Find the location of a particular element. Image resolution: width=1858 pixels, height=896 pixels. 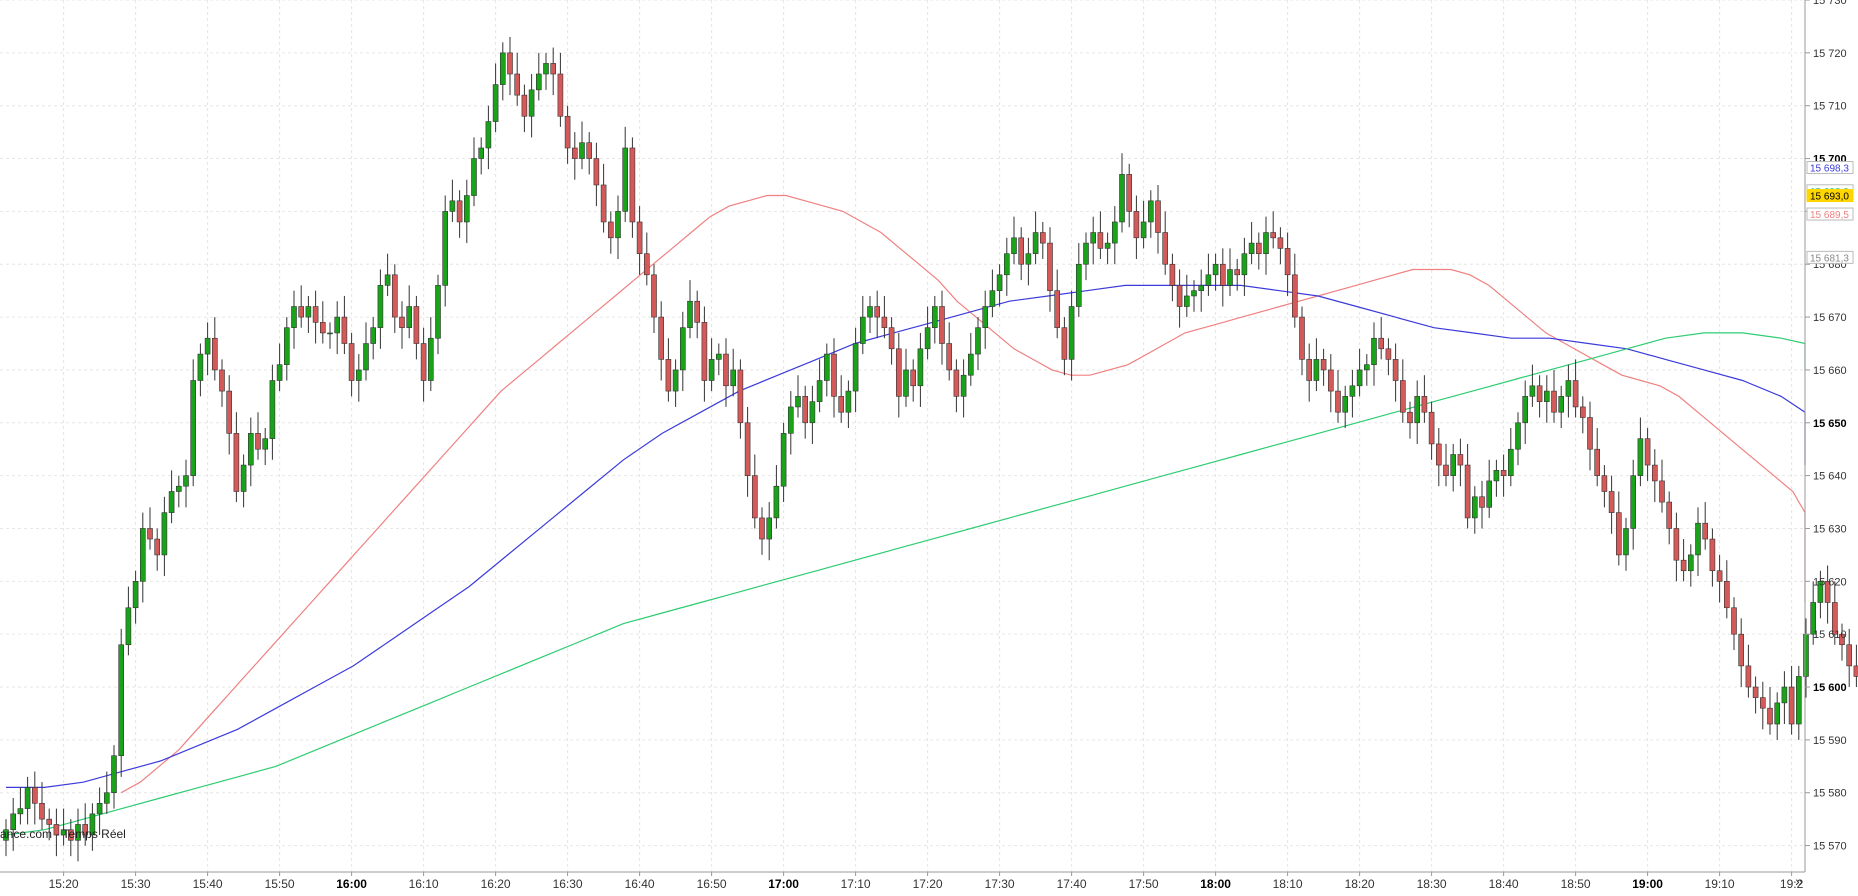

scroll-right-button: » is located at coordinates (1799, 881).